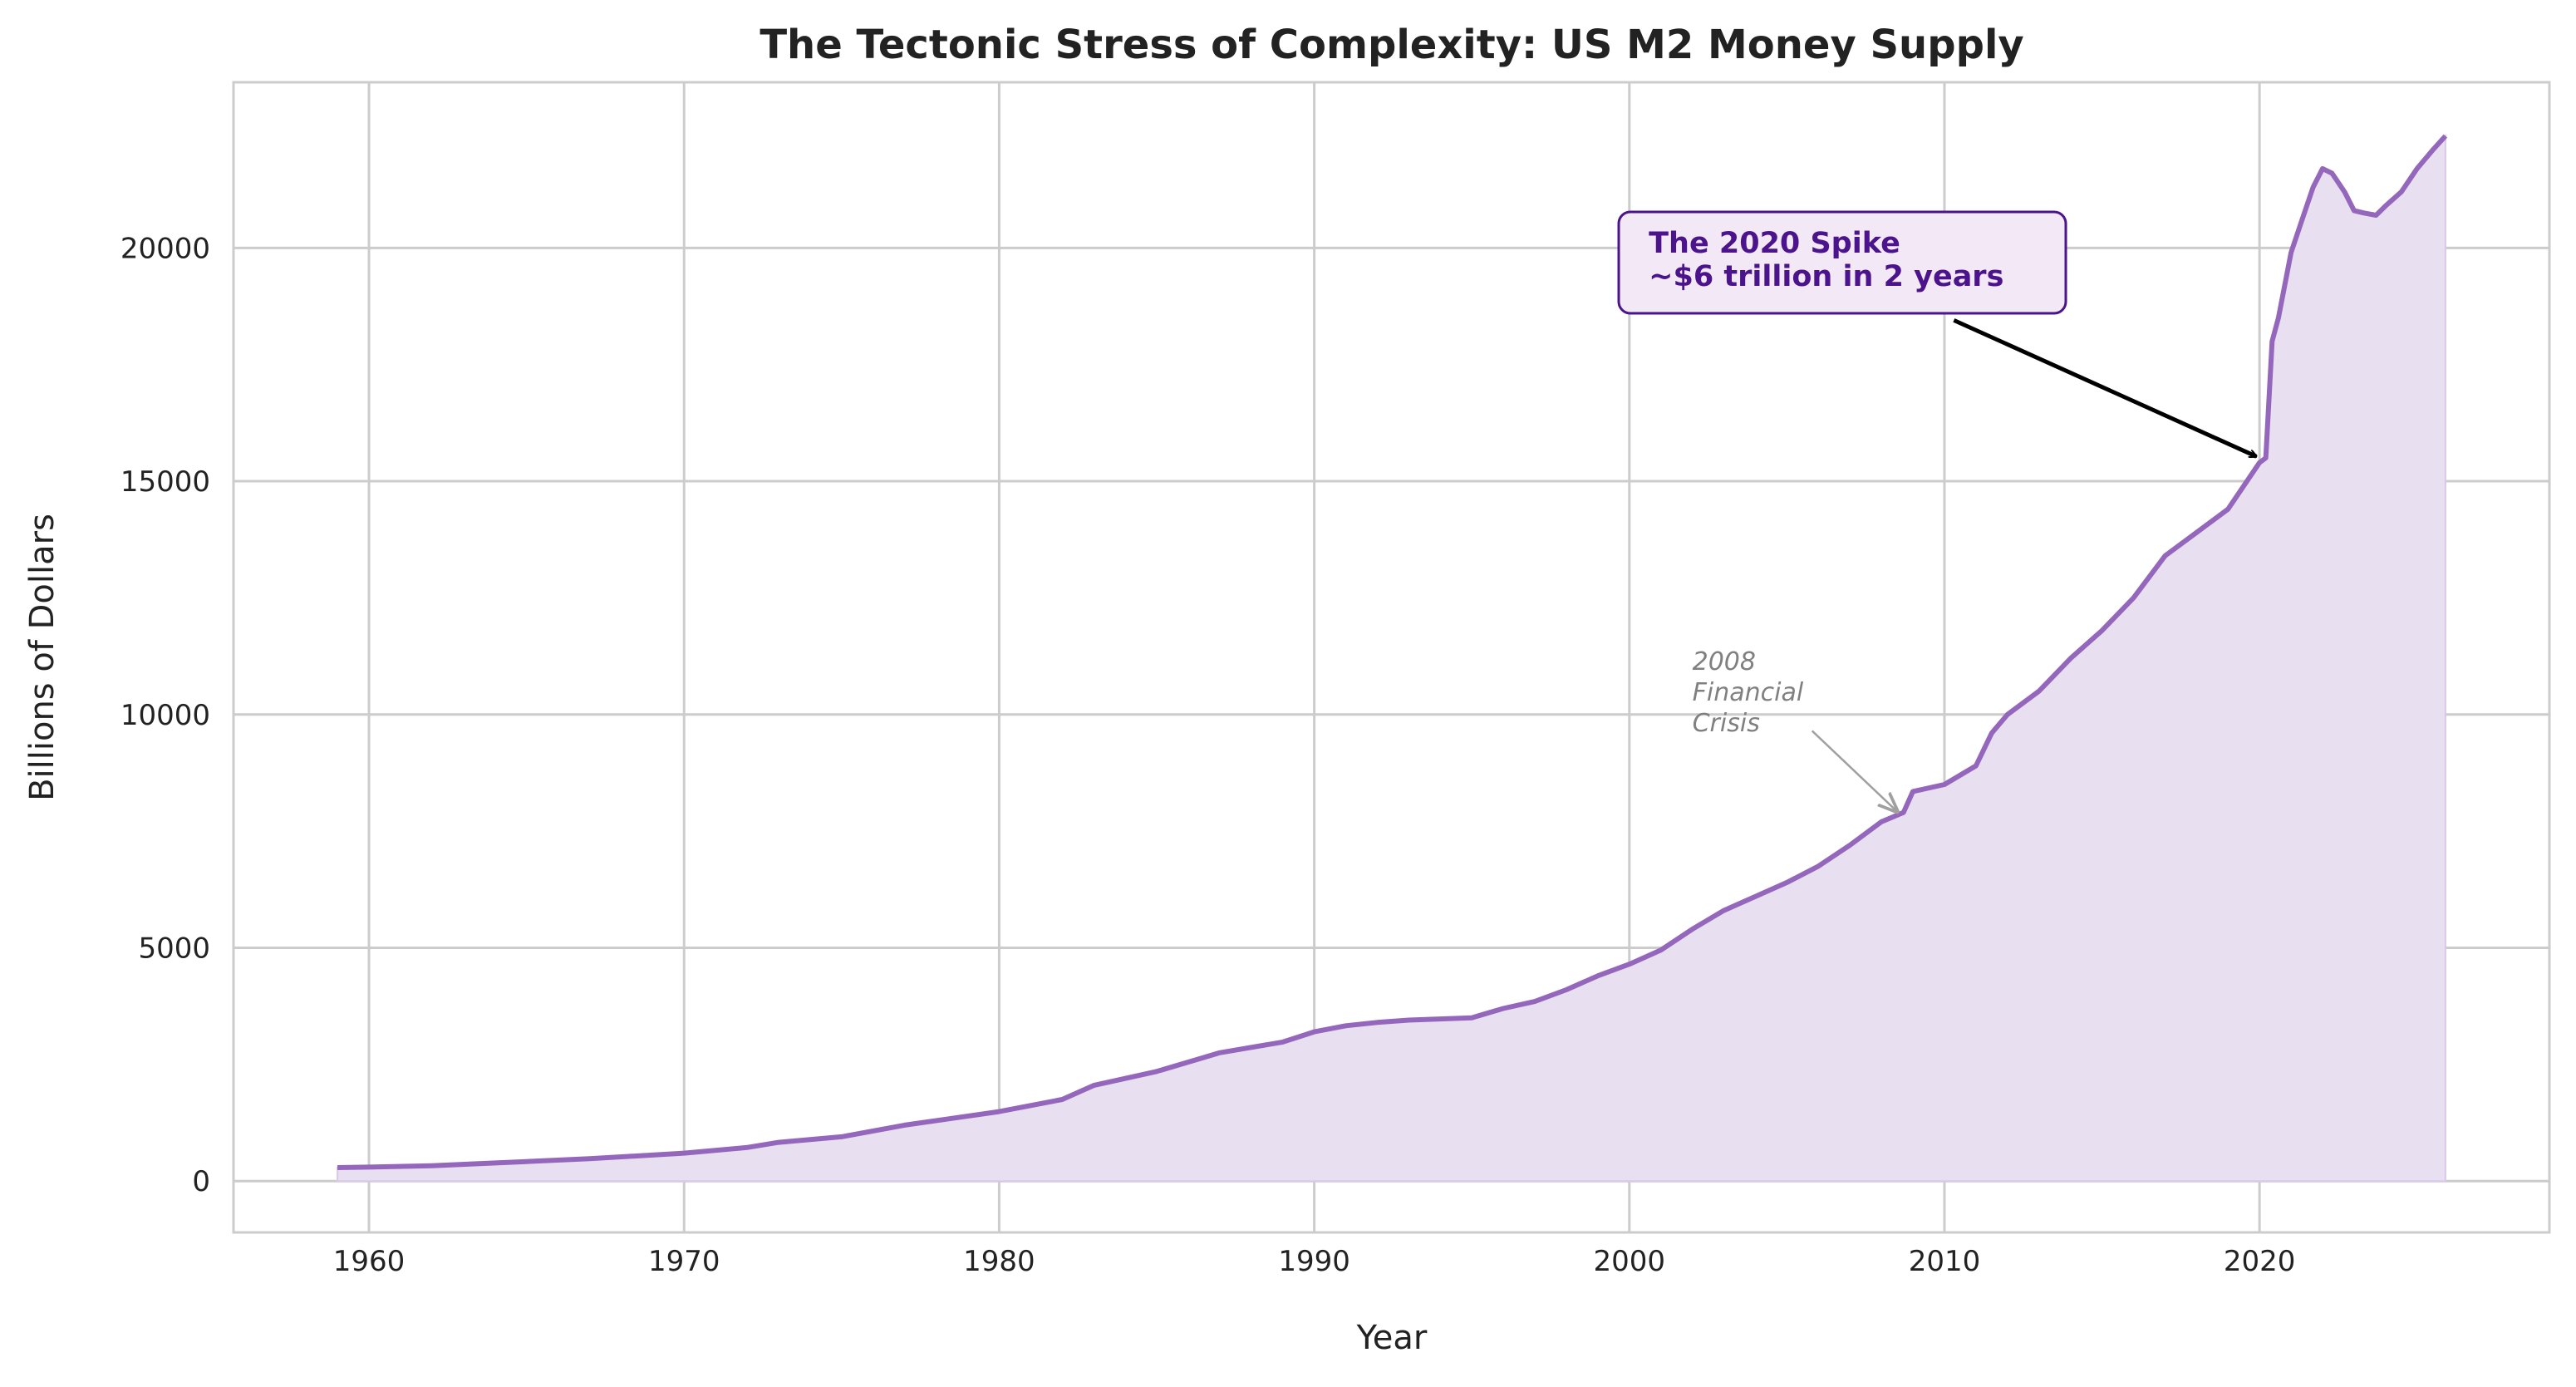  What do you see at coordinates (684, 1262) in the screenshot?
I see `x-tick-label: 1970` at bounding box center [684, 1262].